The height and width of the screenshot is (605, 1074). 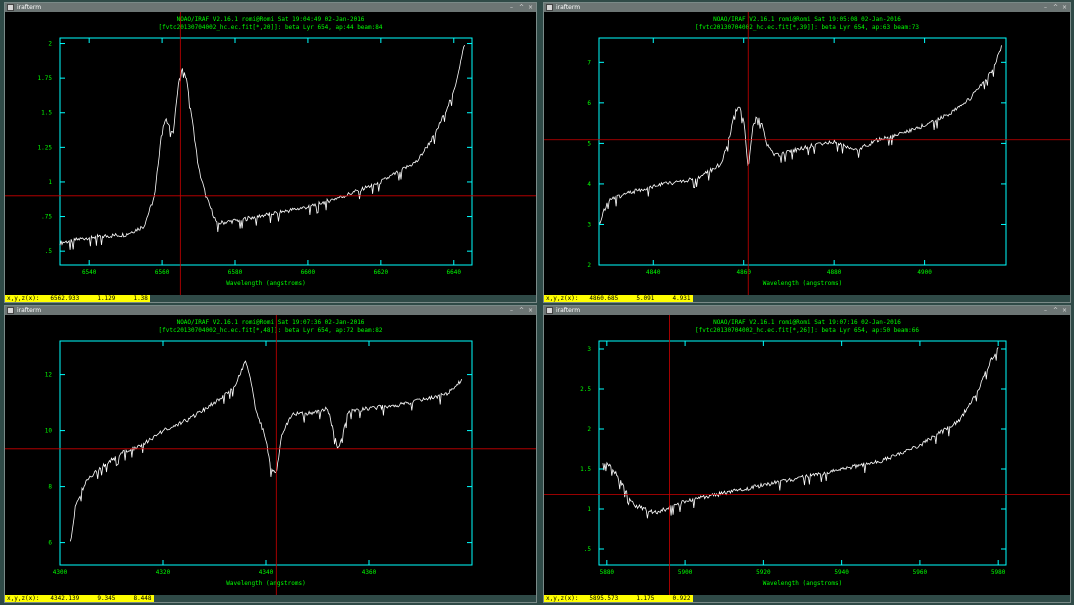 I want to click on cursor-readout: x,y,z(x): 4860.685 5.091 4.931, so click(x=618, y=298).